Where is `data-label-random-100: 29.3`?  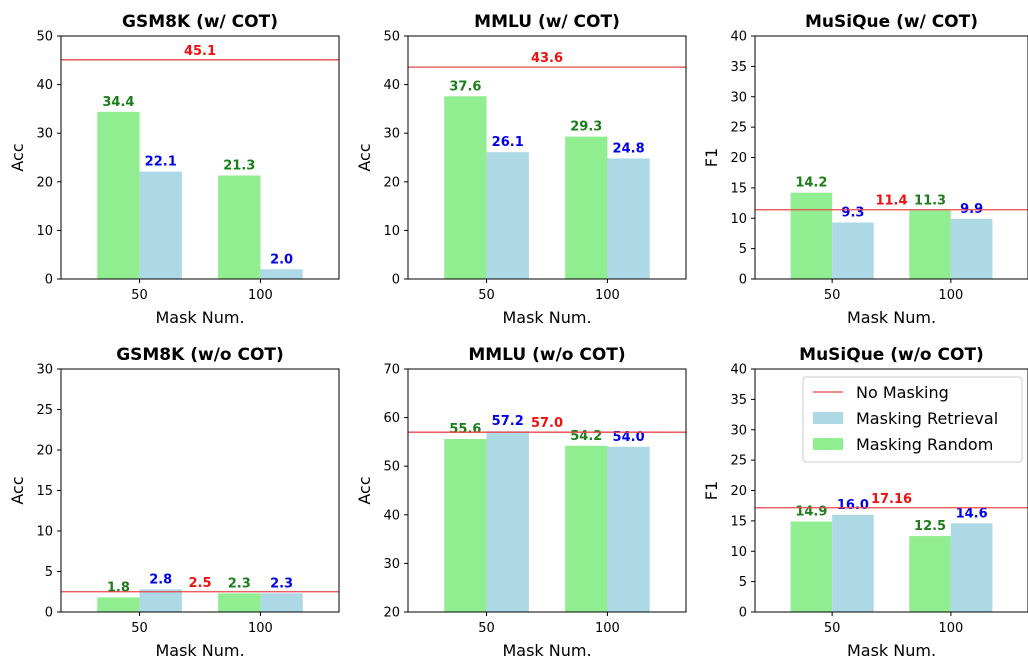 data-label-random-100: 29.3 is located at coordinates (586, 127).